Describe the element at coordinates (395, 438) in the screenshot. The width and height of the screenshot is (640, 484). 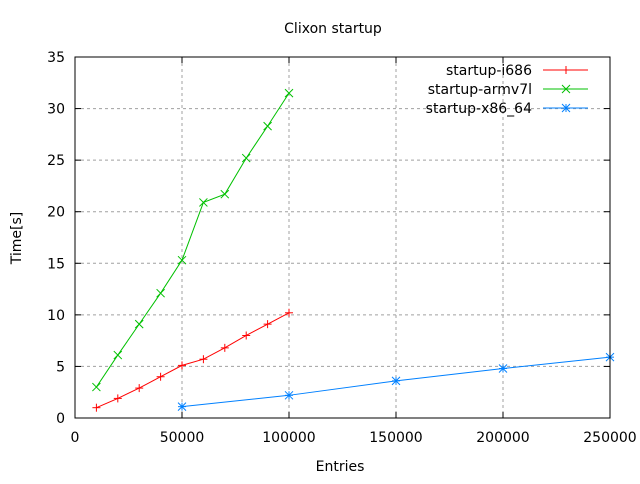
I see `x-tick-label: 150000` at that location.